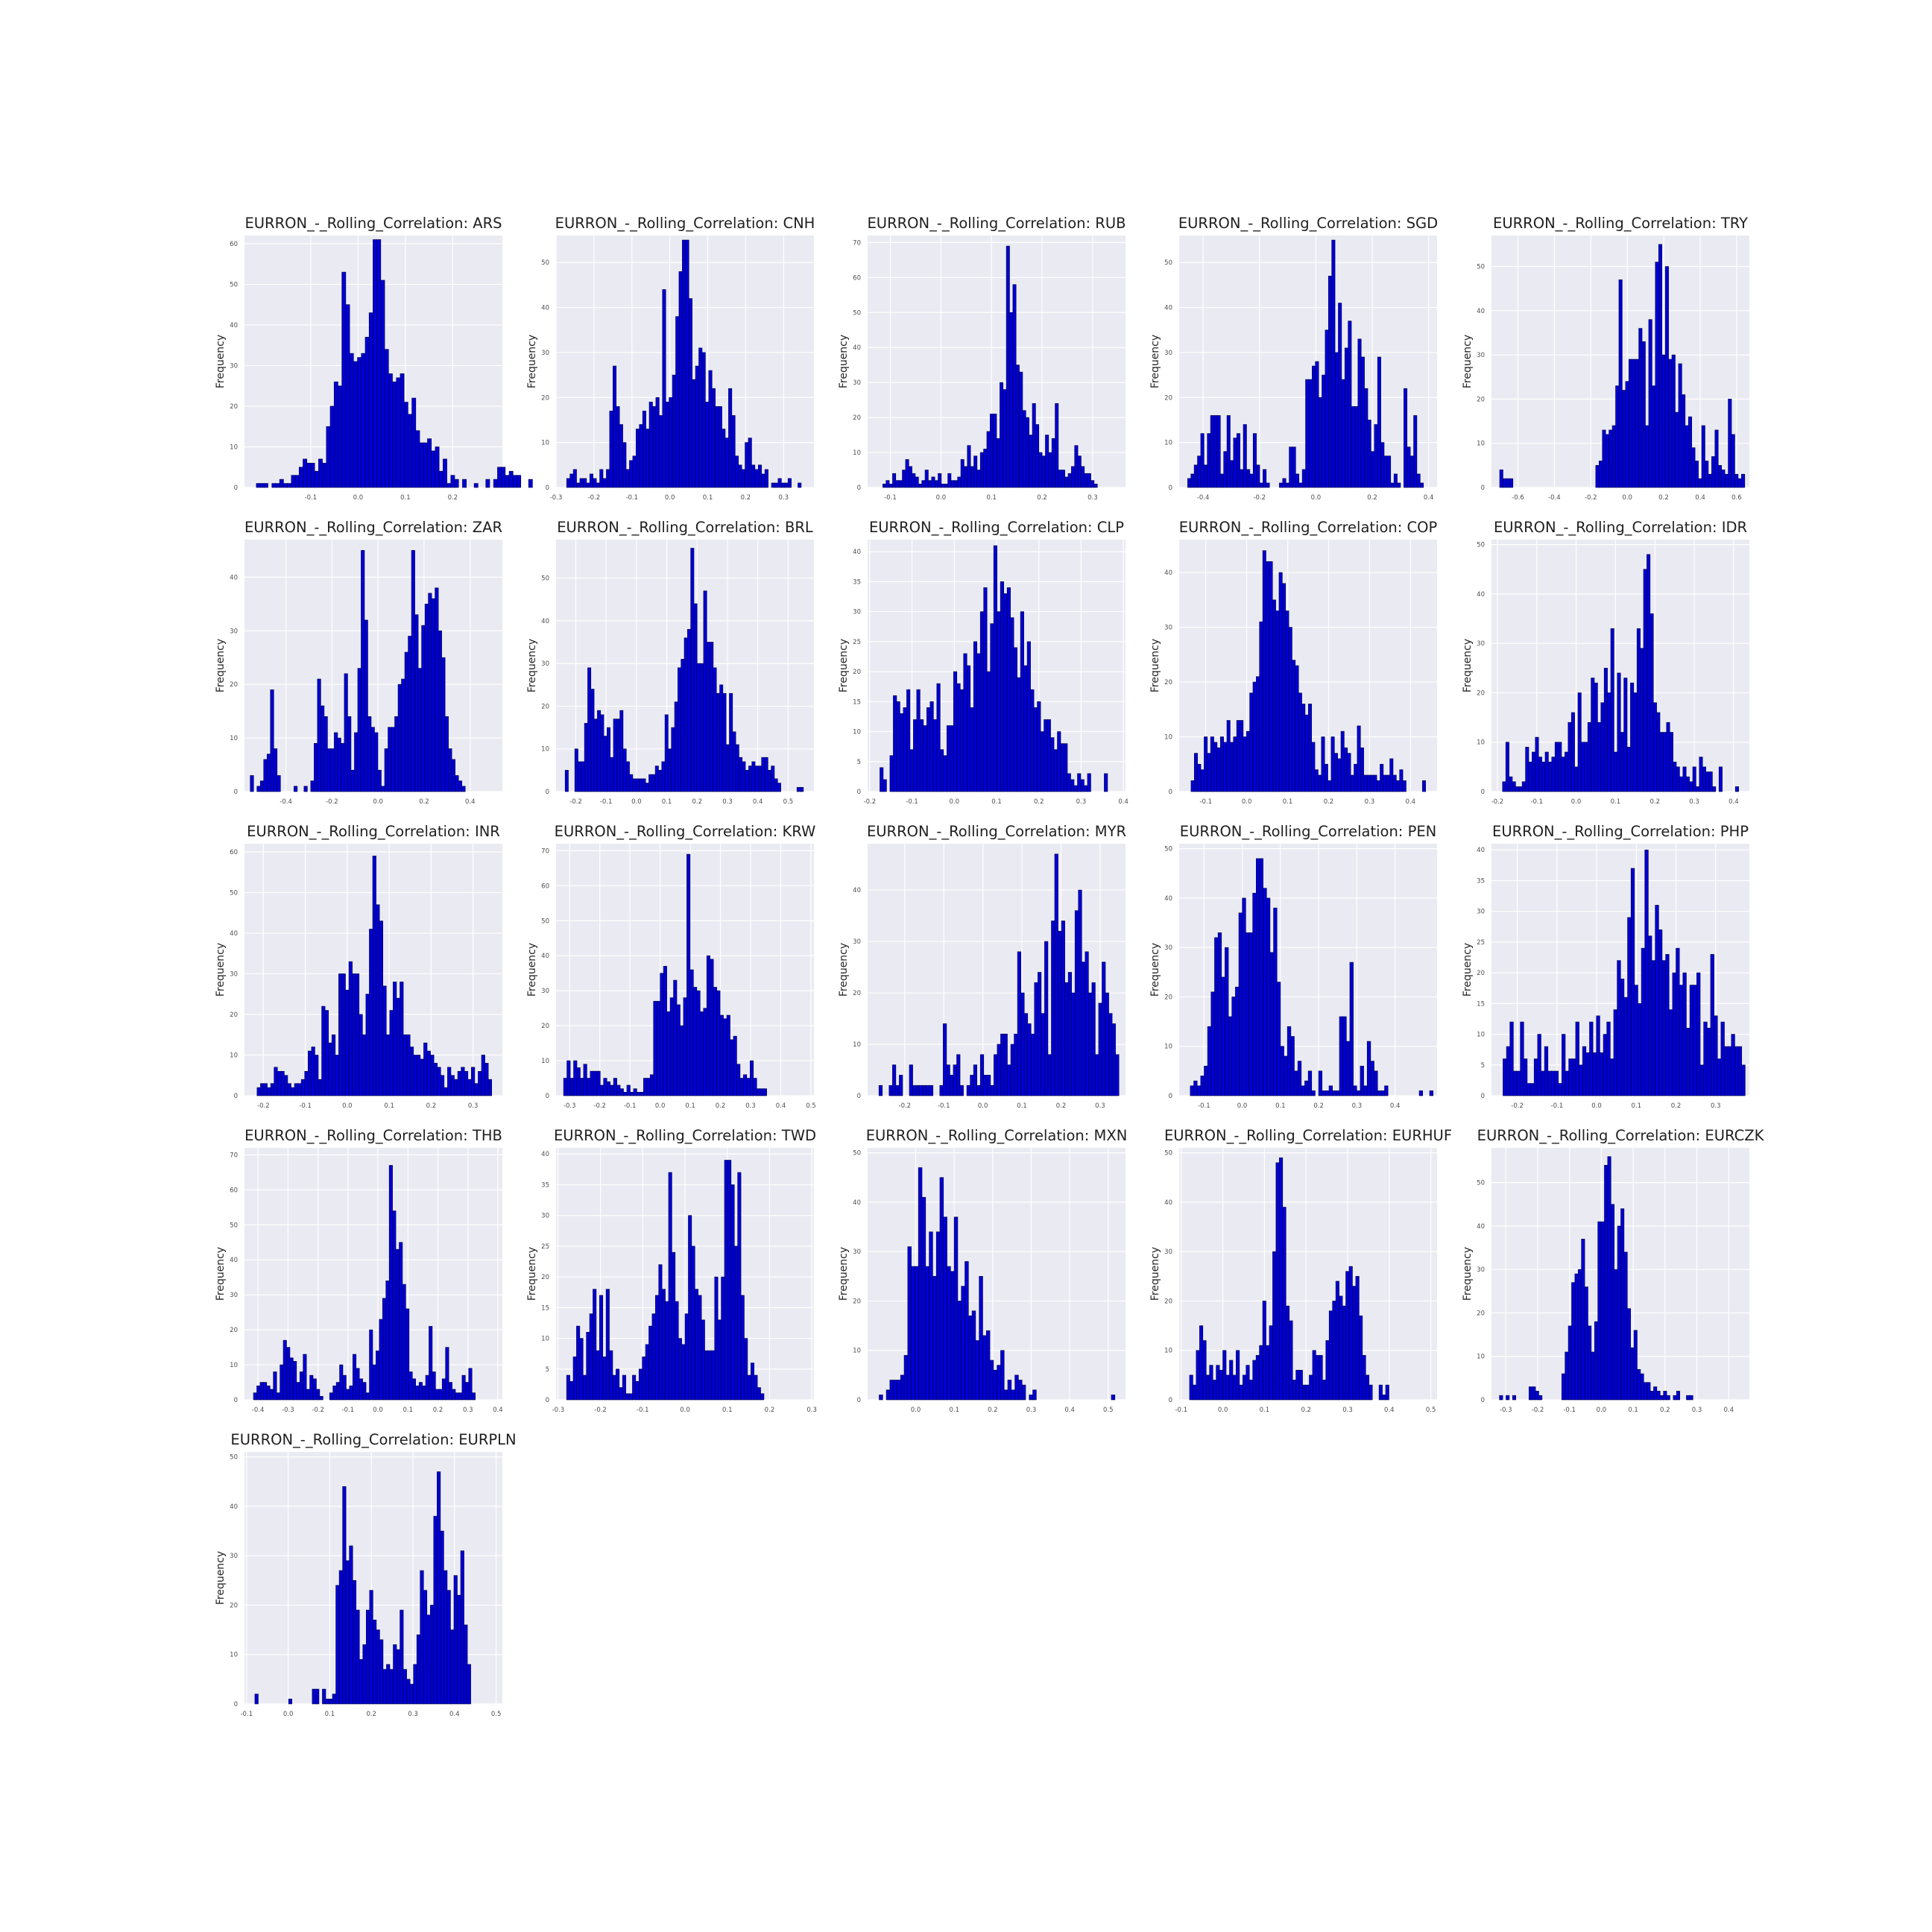 This screenshot has height=1932, width=1932. What do you see at coordinates (221, 1274) in the screenshot?
I see `y-axis-label: Frequency` at bounding box center [221, 1274].